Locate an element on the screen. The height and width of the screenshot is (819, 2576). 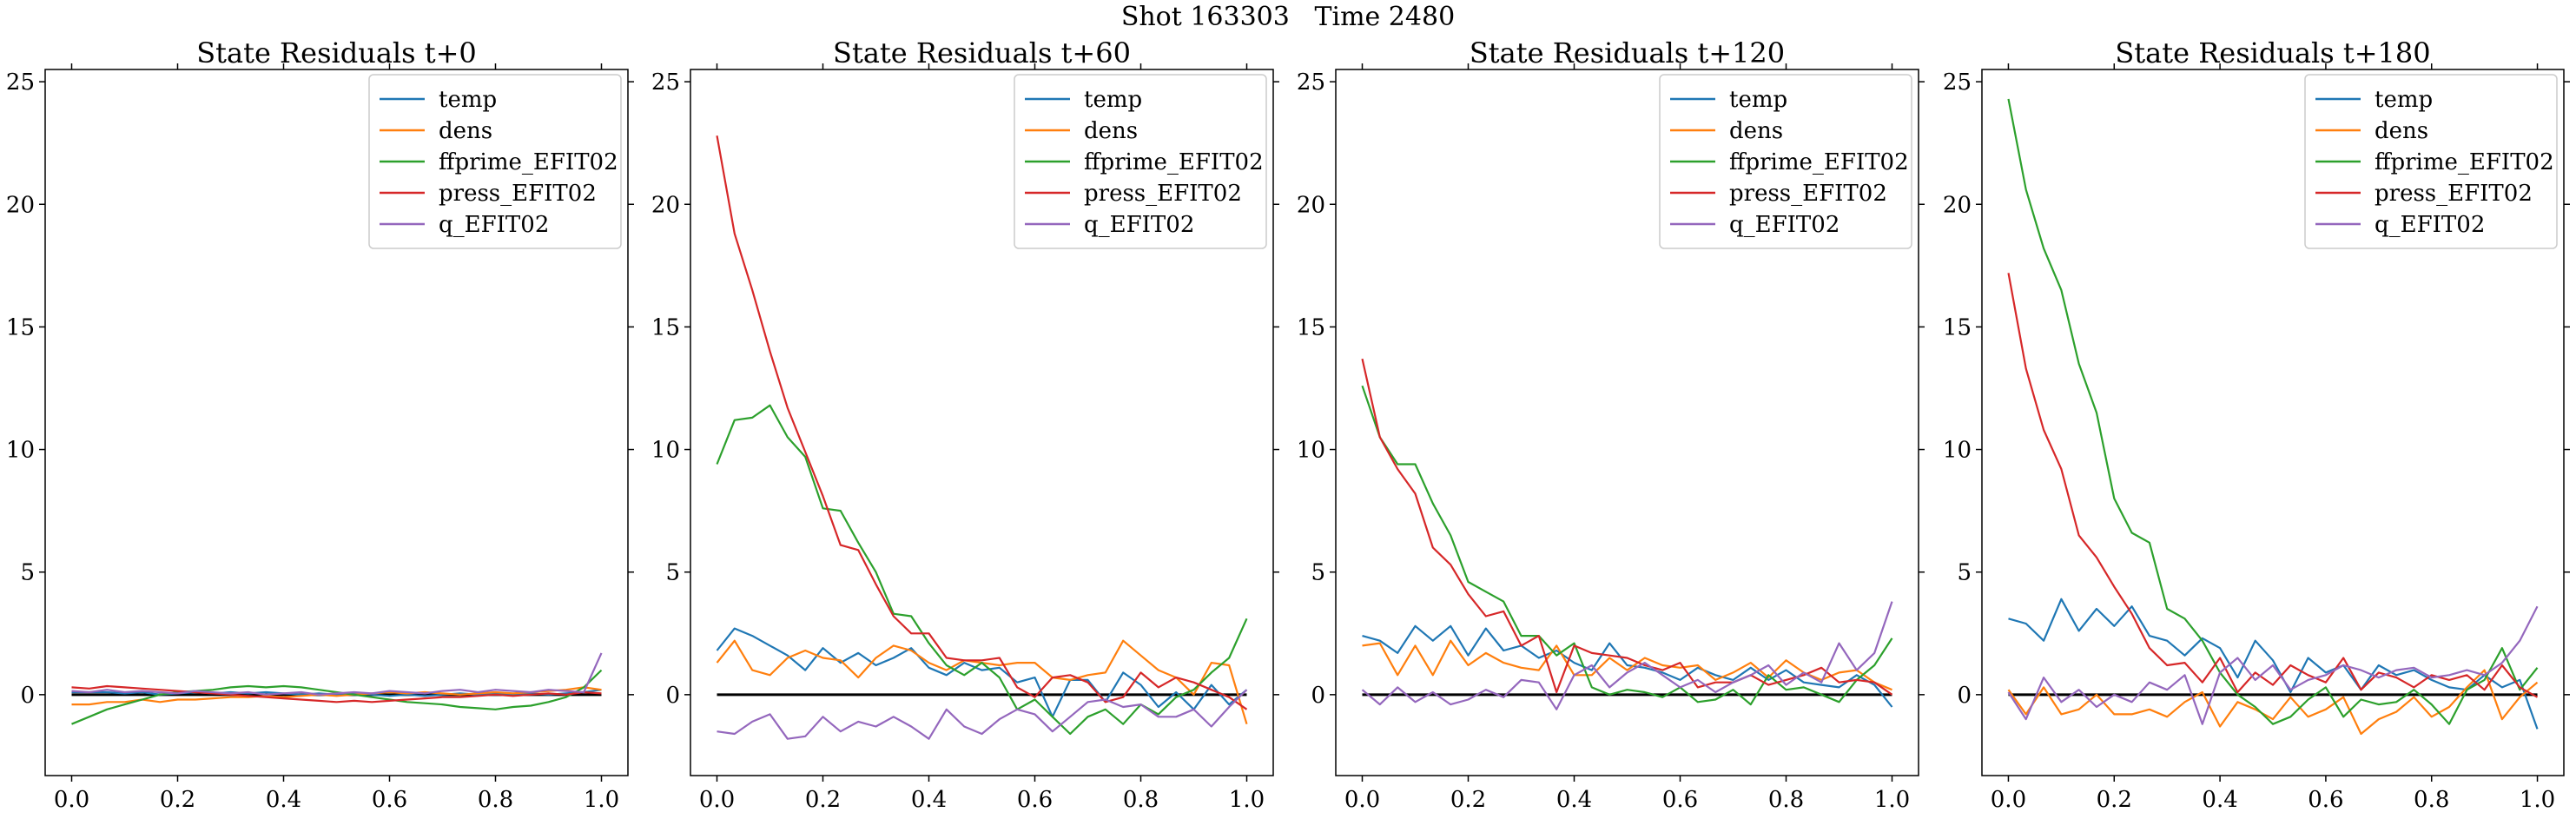
figure-title: Shot 163303 Time 2480 is located at coordinates (1288, 17).